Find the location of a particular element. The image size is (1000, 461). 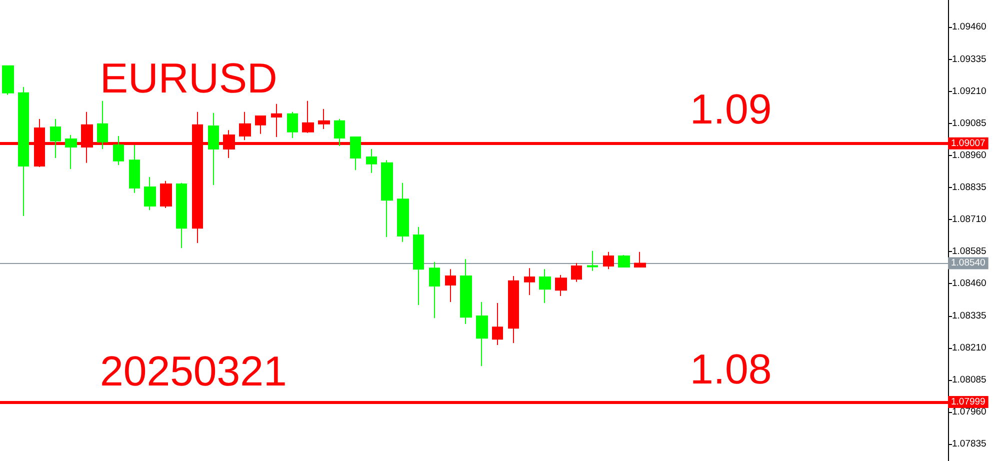

y-tick-label: 1.09085 is located at coordinates (969, 123).